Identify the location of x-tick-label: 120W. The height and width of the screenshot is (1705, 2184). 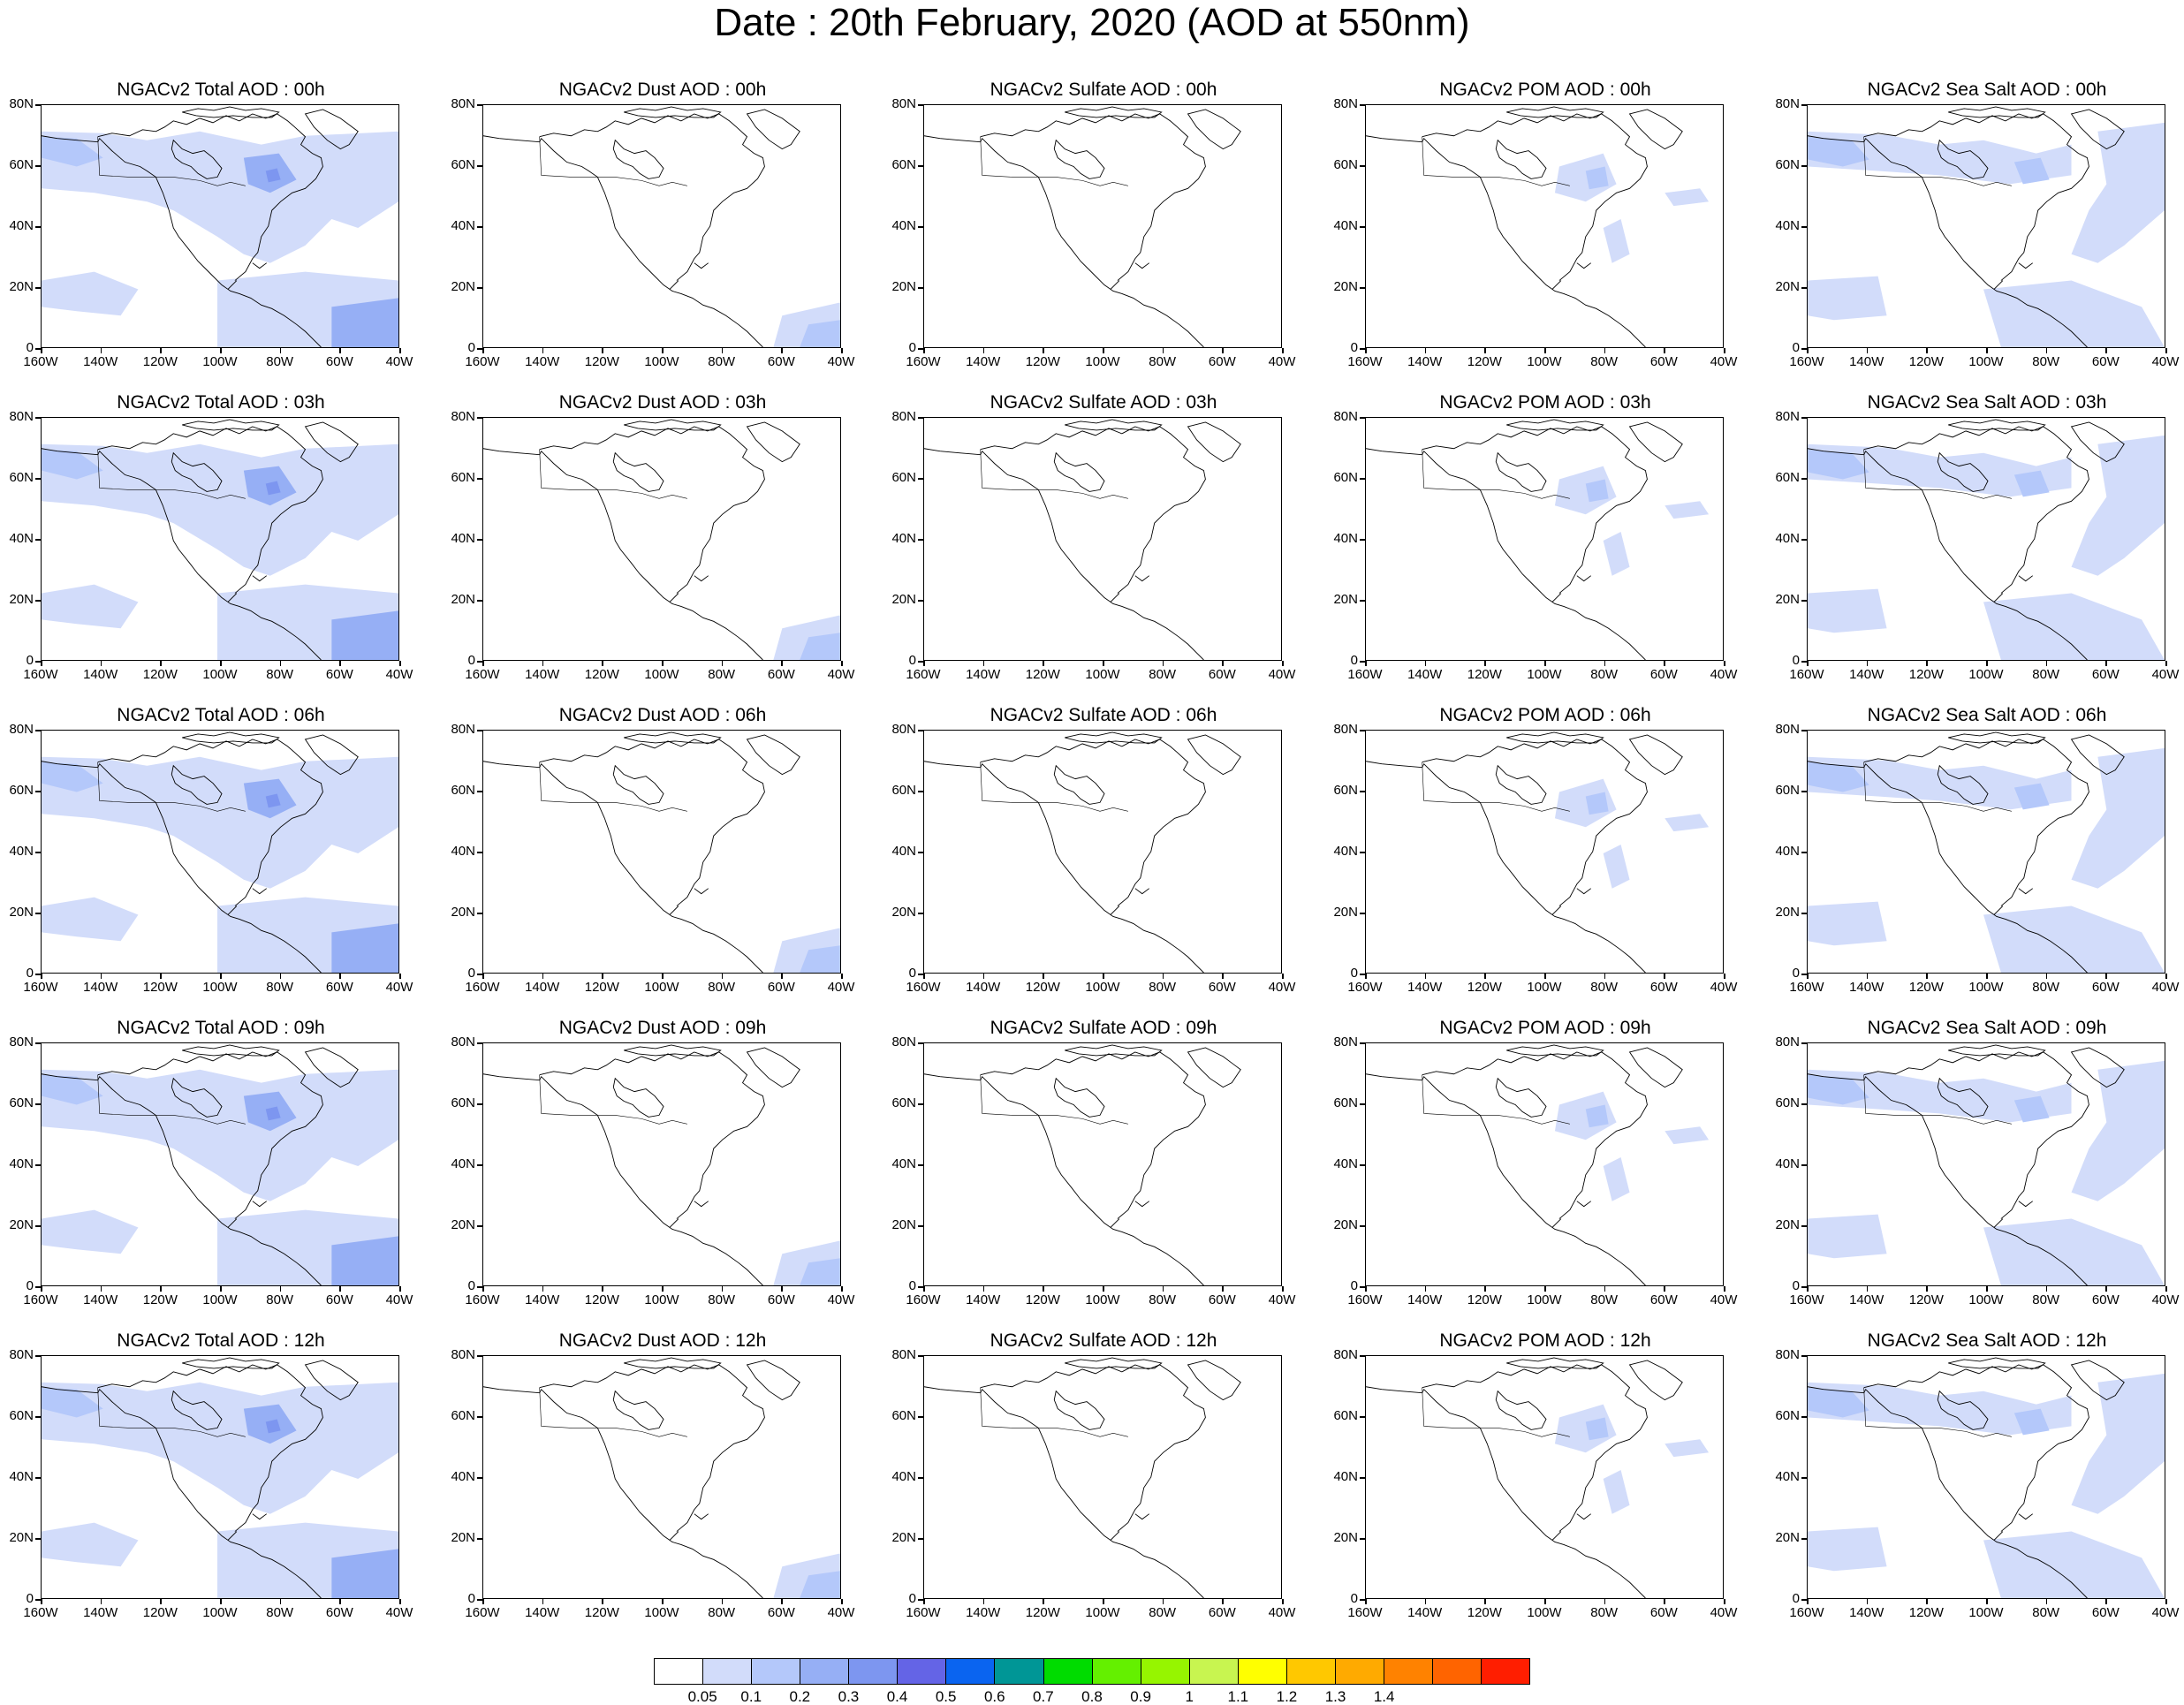
(160, 1300).